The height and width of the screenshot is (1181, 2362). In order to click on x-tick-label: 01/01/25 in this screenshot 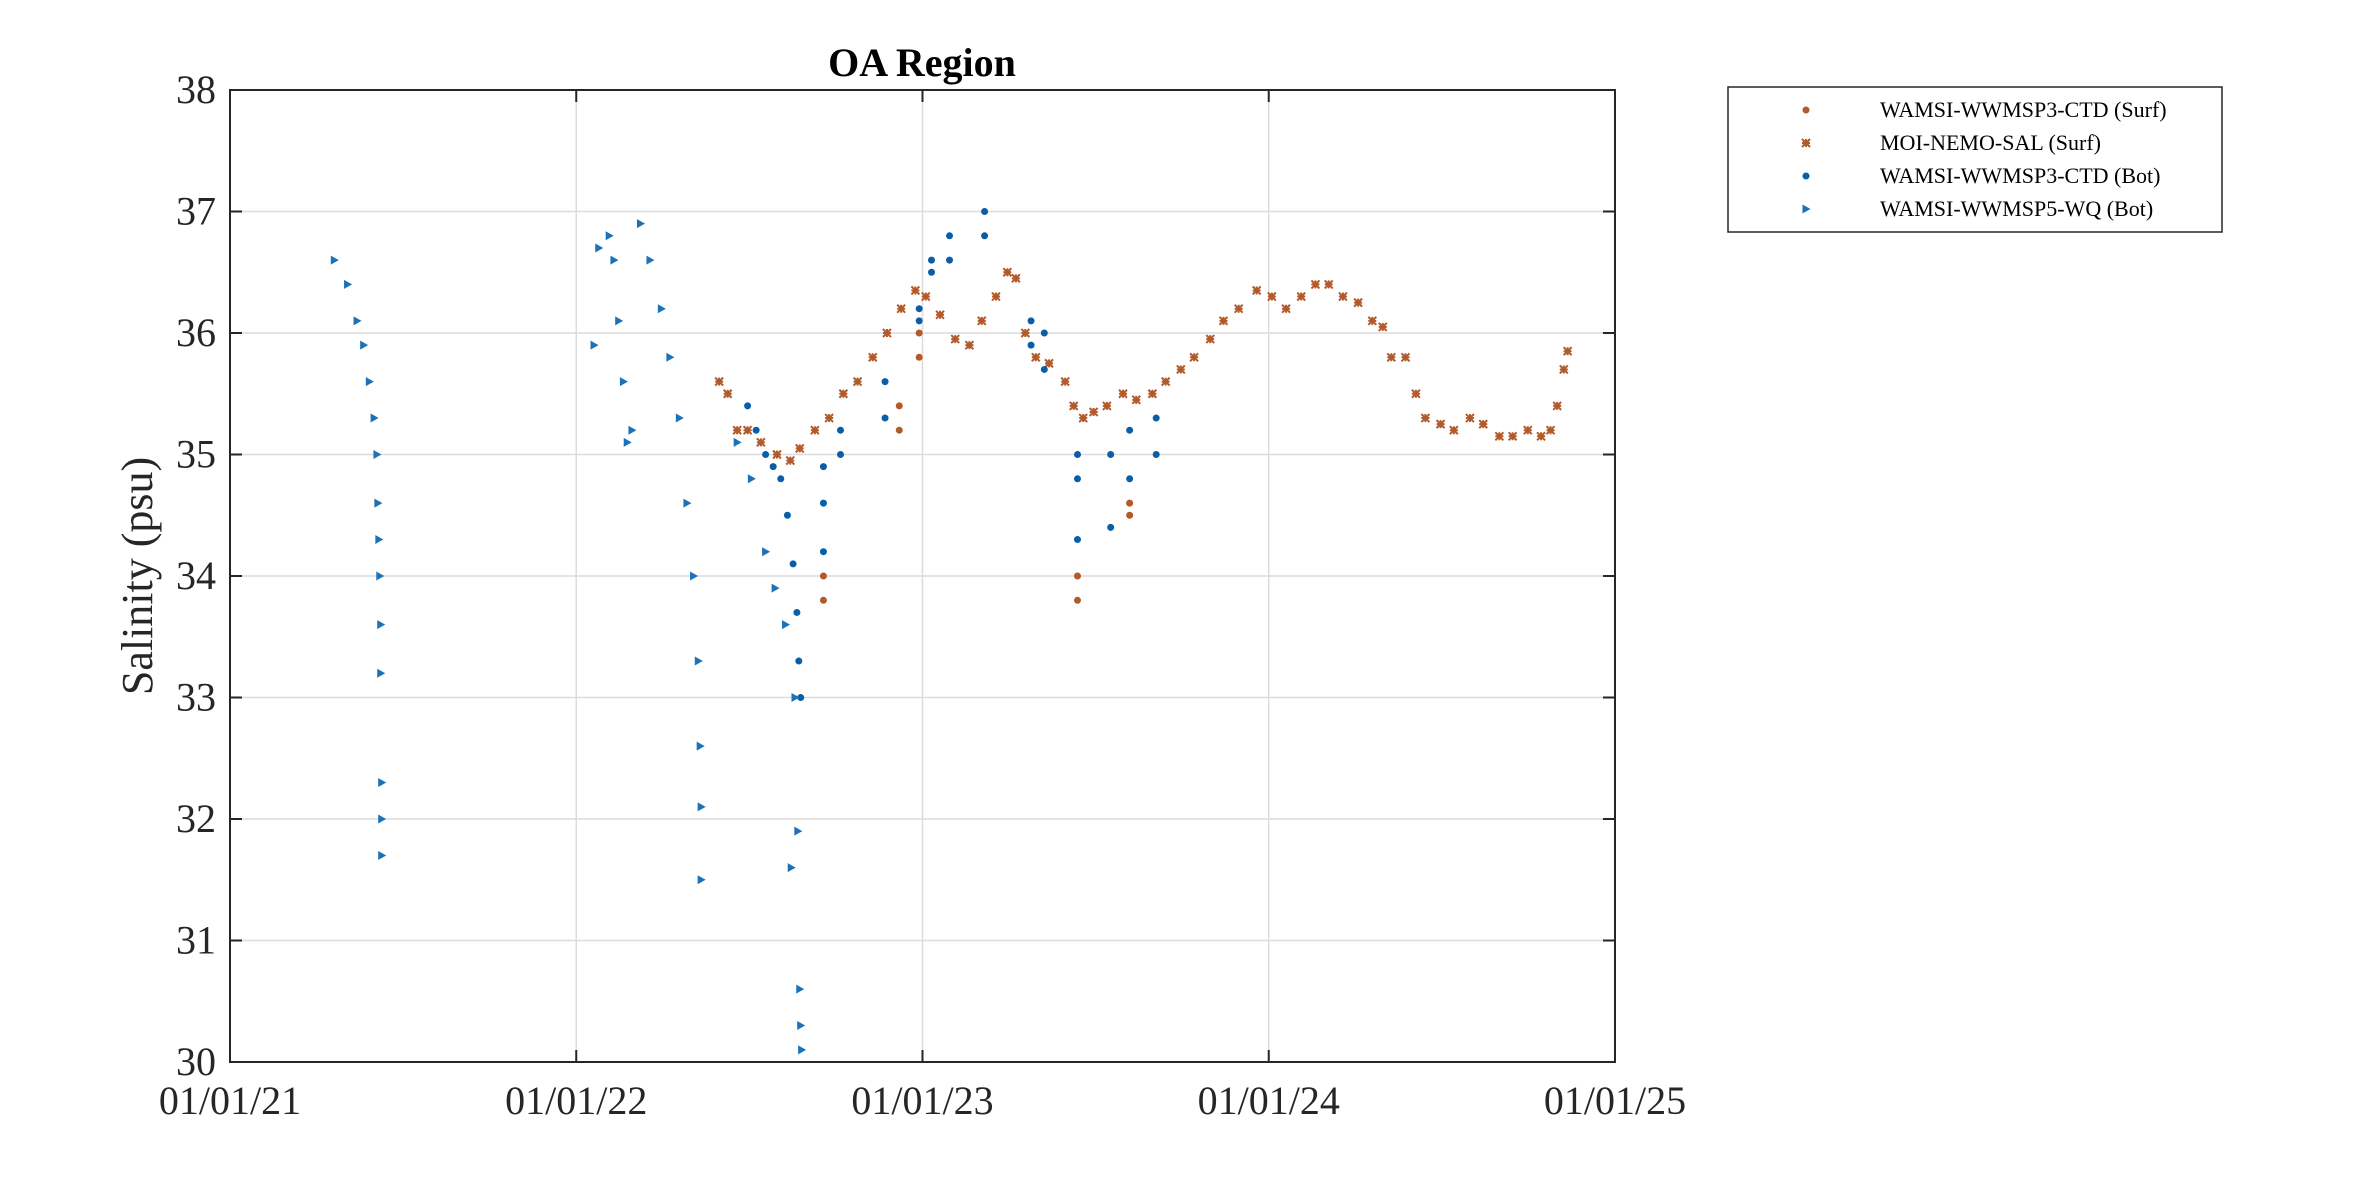, I will do `click(1615, 1100)`.